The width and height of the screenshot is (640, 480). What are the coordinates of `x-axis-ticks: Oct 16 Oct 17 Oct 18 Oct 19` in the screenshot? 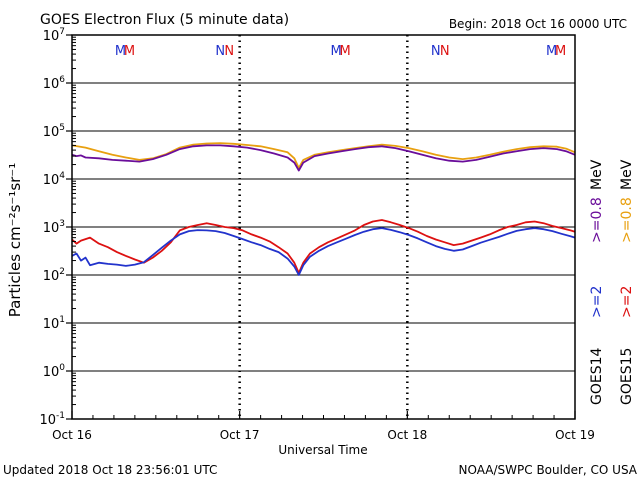 It's located at (323, 426).